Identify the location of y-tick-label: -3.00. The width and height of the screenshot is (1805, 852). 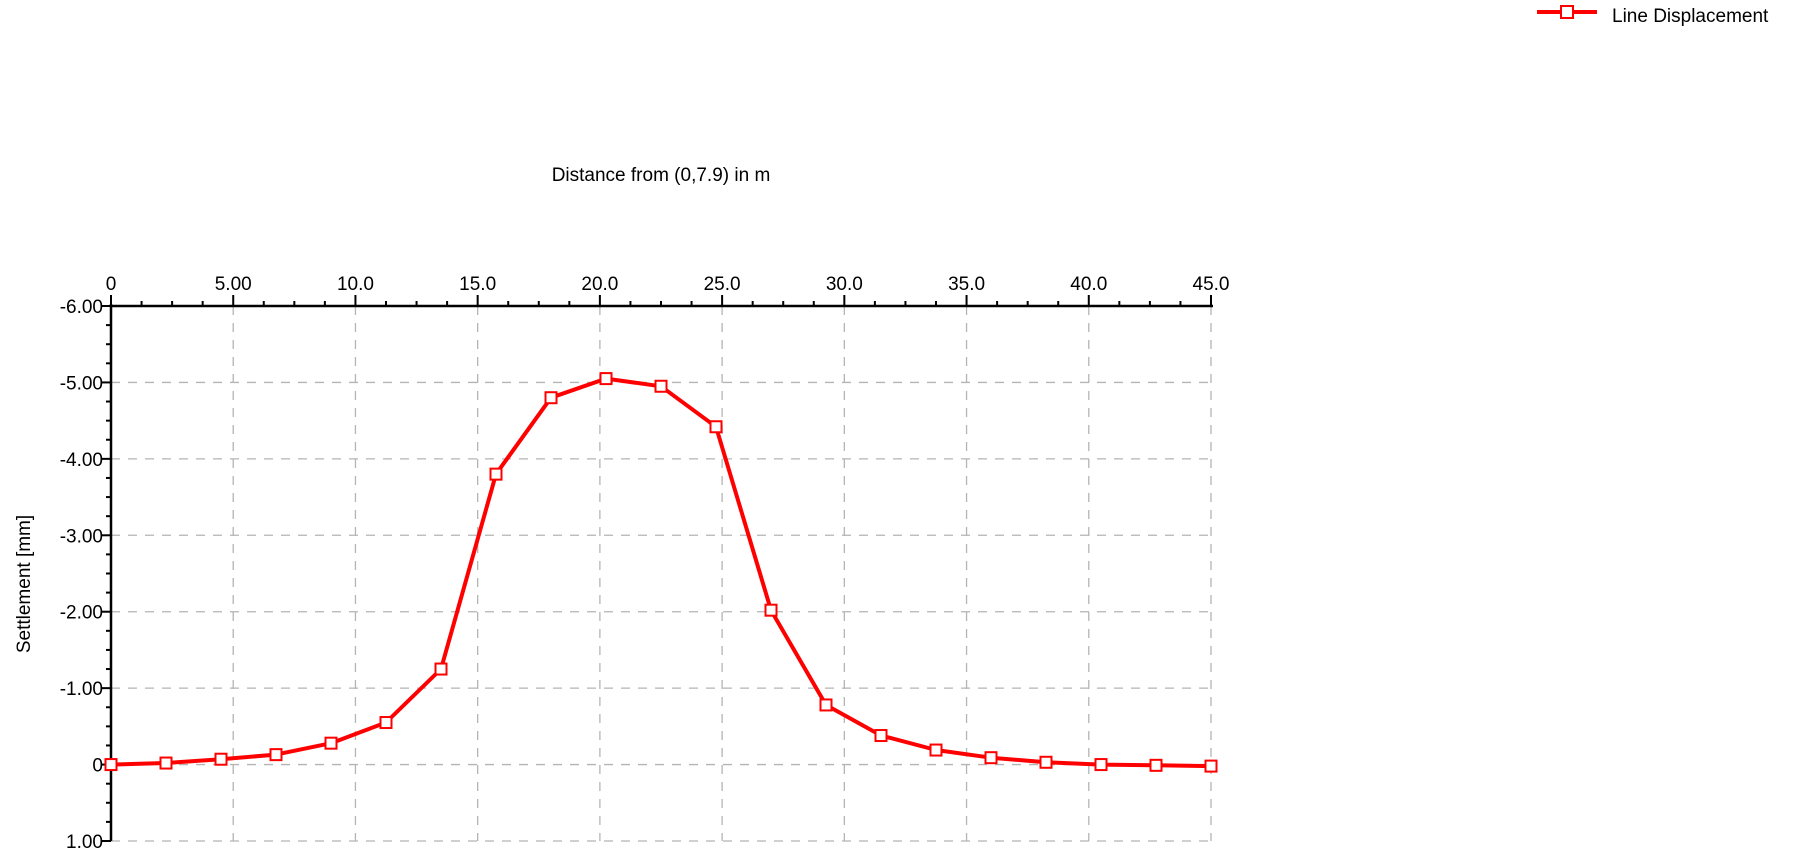
(81, 536).